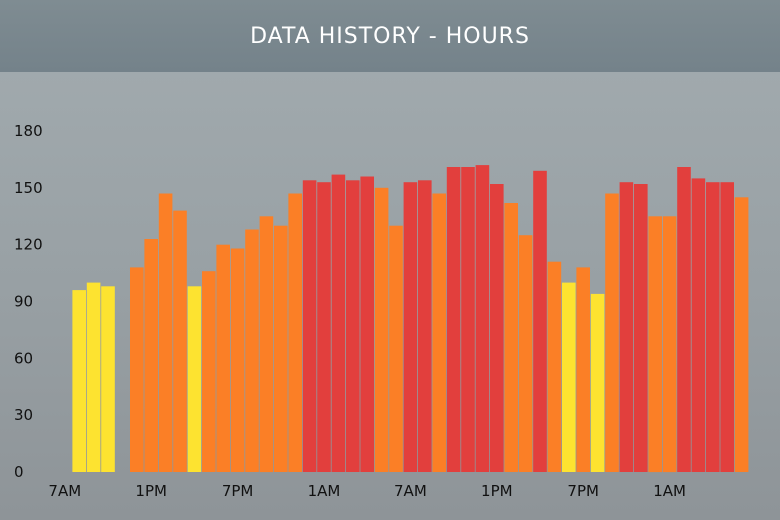  I want to click on y-axis: 0 30 60 90 120 150 180, so click(28, 301).